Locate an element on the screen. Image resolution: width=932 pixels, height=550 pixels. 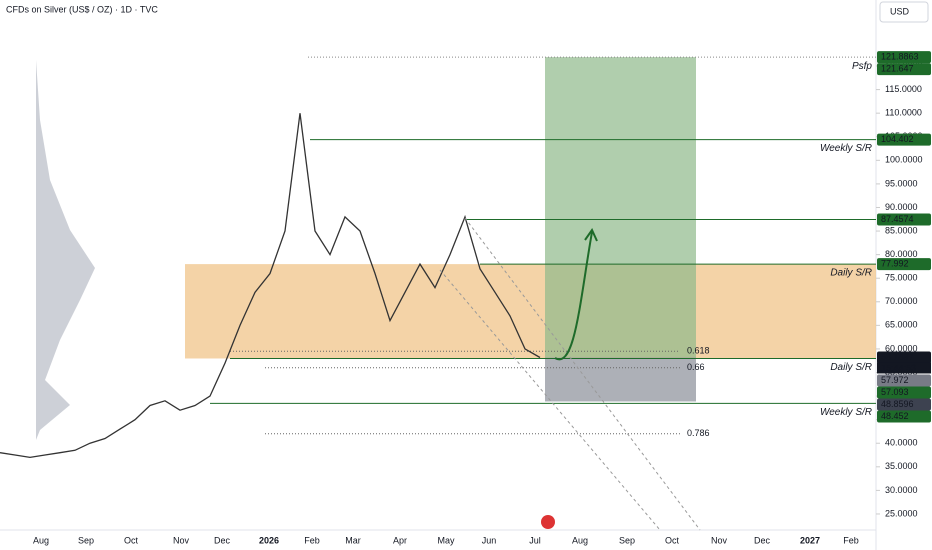
x-tick-label: Jul is located at coordinates (535, 540).